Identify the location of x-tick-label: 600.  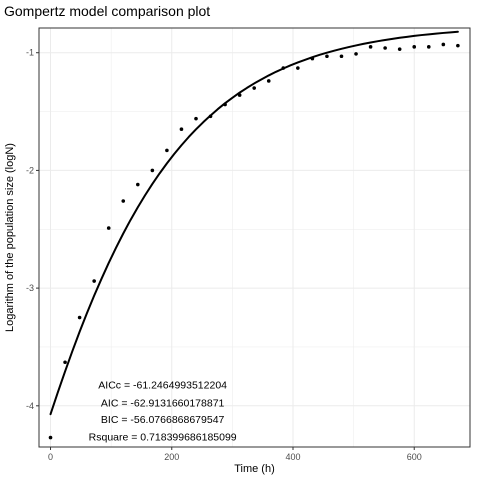
(414, 457).